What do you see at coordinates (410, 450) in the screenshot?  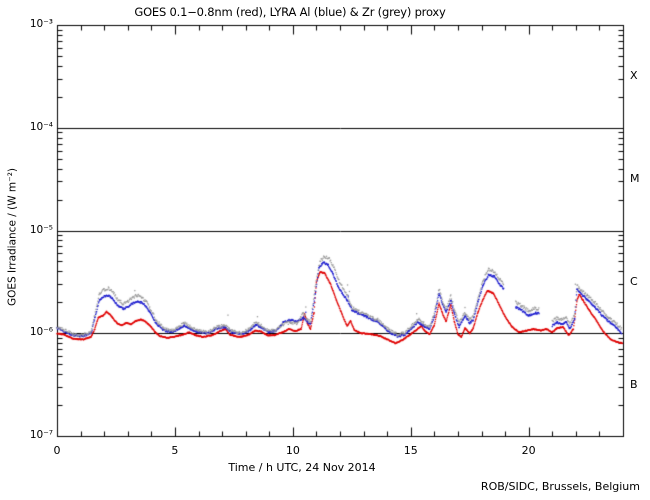 I see `x-tick-label: 15` at bounding box center [410, 450].